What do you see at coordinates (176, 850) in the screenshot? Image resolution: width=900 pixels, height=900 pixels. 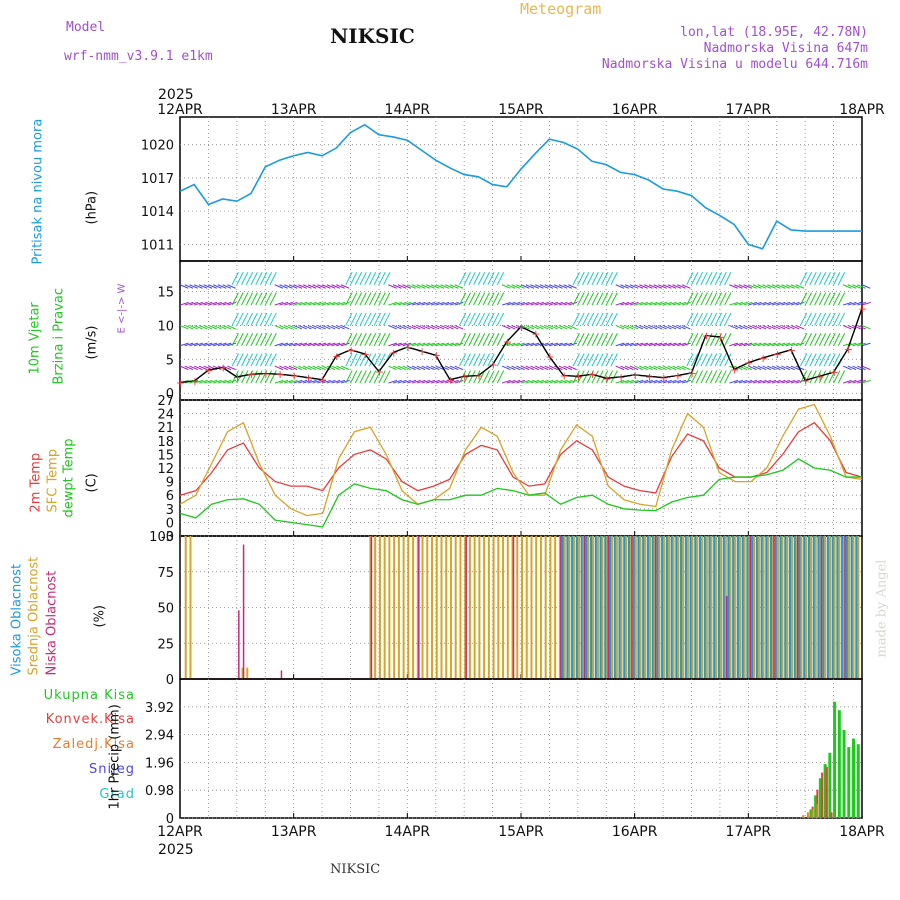 I see `year-label-bottom: 2025` at bounding box center [176, 850].